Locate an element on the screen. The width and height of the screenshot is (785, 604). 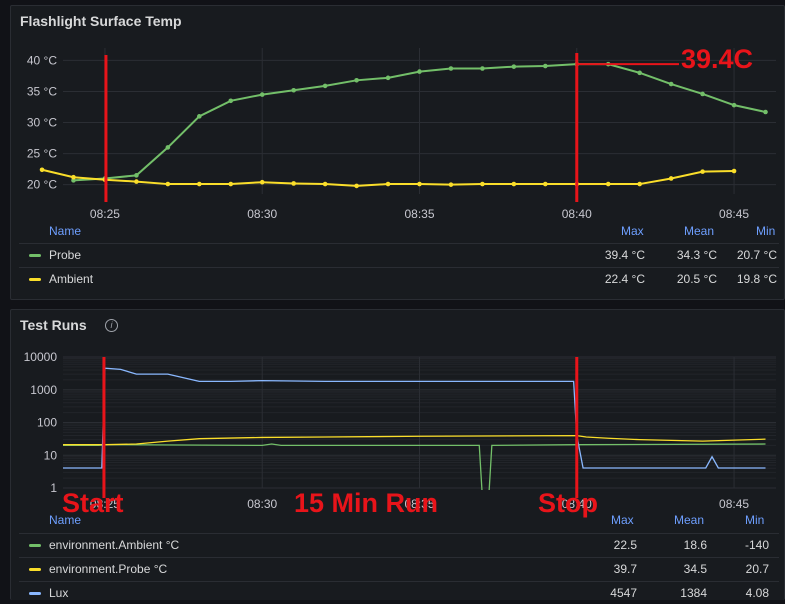
legend-series-name: environment.Probe °C is located at coordinates (108, 569).